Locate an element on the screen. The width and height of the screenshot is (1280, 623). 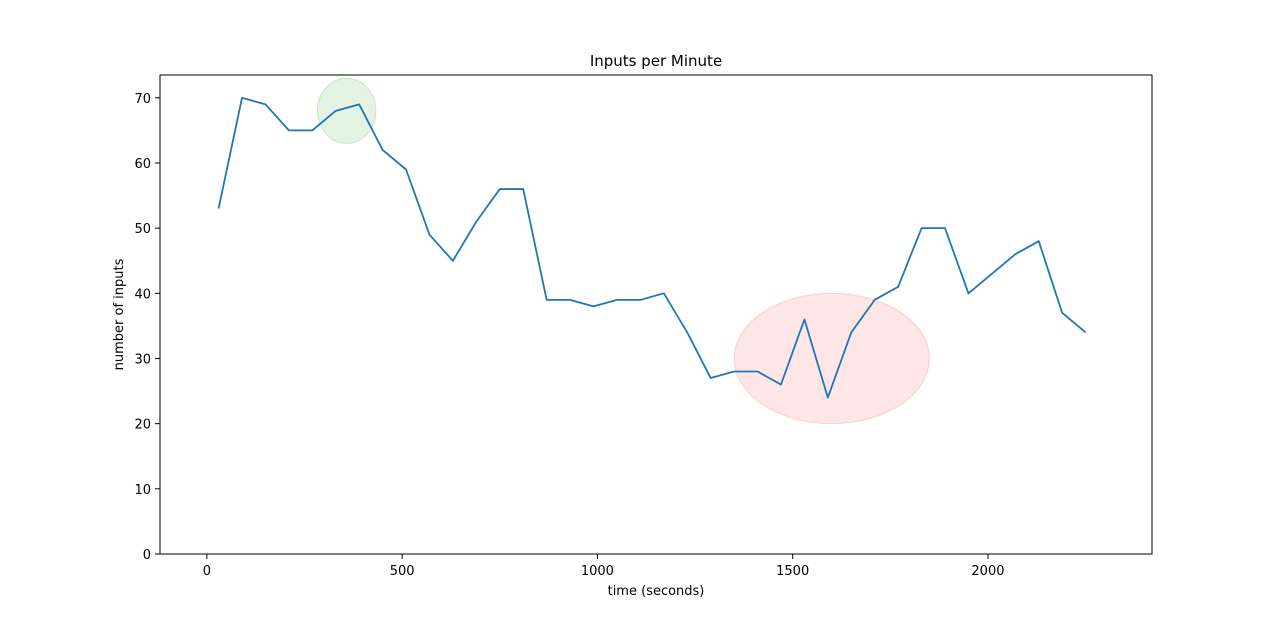
y-tick-label: 0 is located at coordinates (147, 555).